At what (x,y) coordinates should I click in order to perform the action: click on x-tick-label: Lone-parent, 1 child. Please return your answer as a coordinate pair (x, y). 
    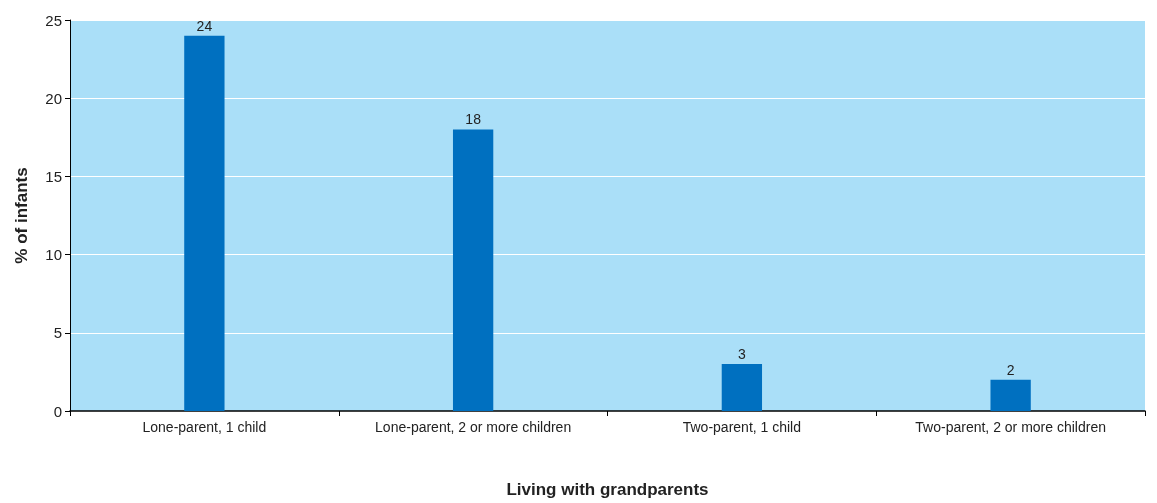
    Looking at the image, I should click on (204, 427).